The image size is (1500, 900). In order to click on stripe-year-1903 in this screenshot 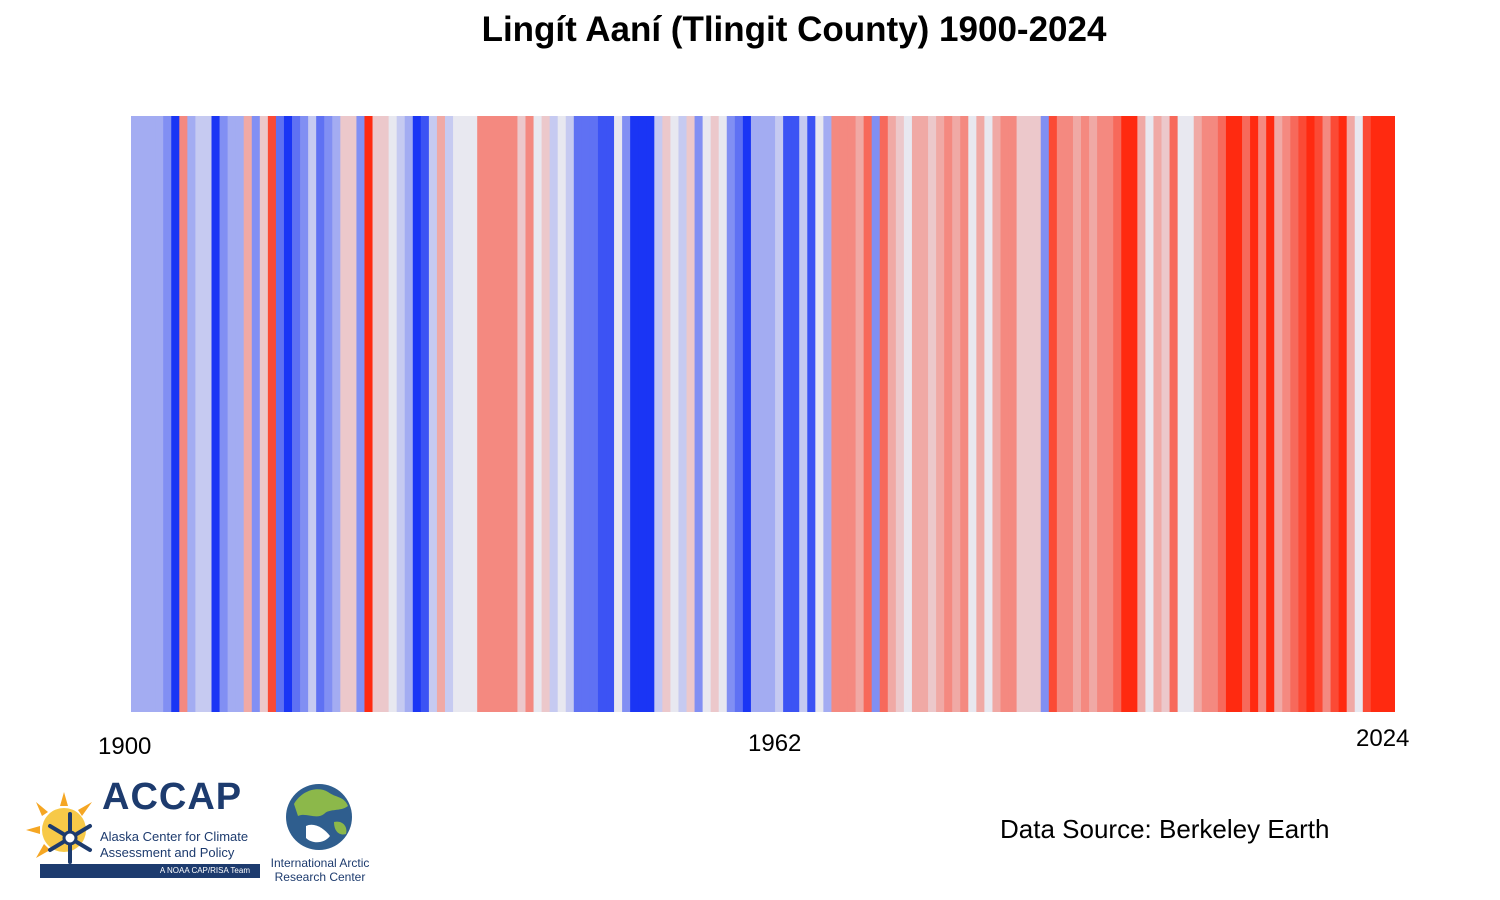, I will do `click(159, 414)`.